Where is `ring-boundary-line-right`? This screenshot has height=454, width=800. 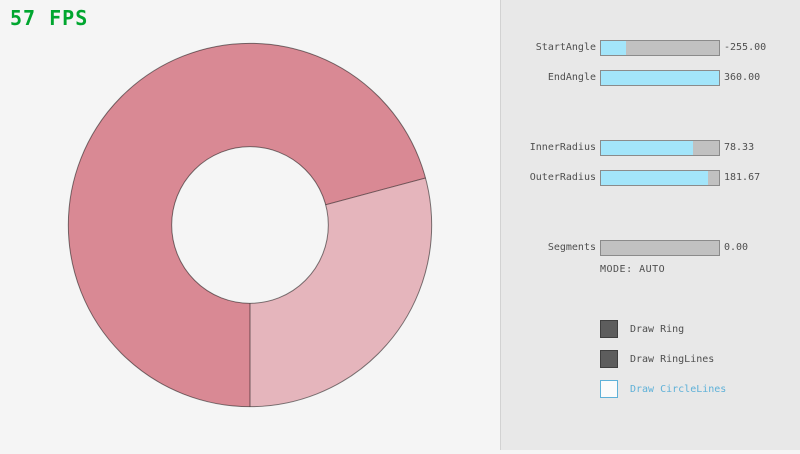
ring-boundary-line-right is located at coordinates (375, 191).